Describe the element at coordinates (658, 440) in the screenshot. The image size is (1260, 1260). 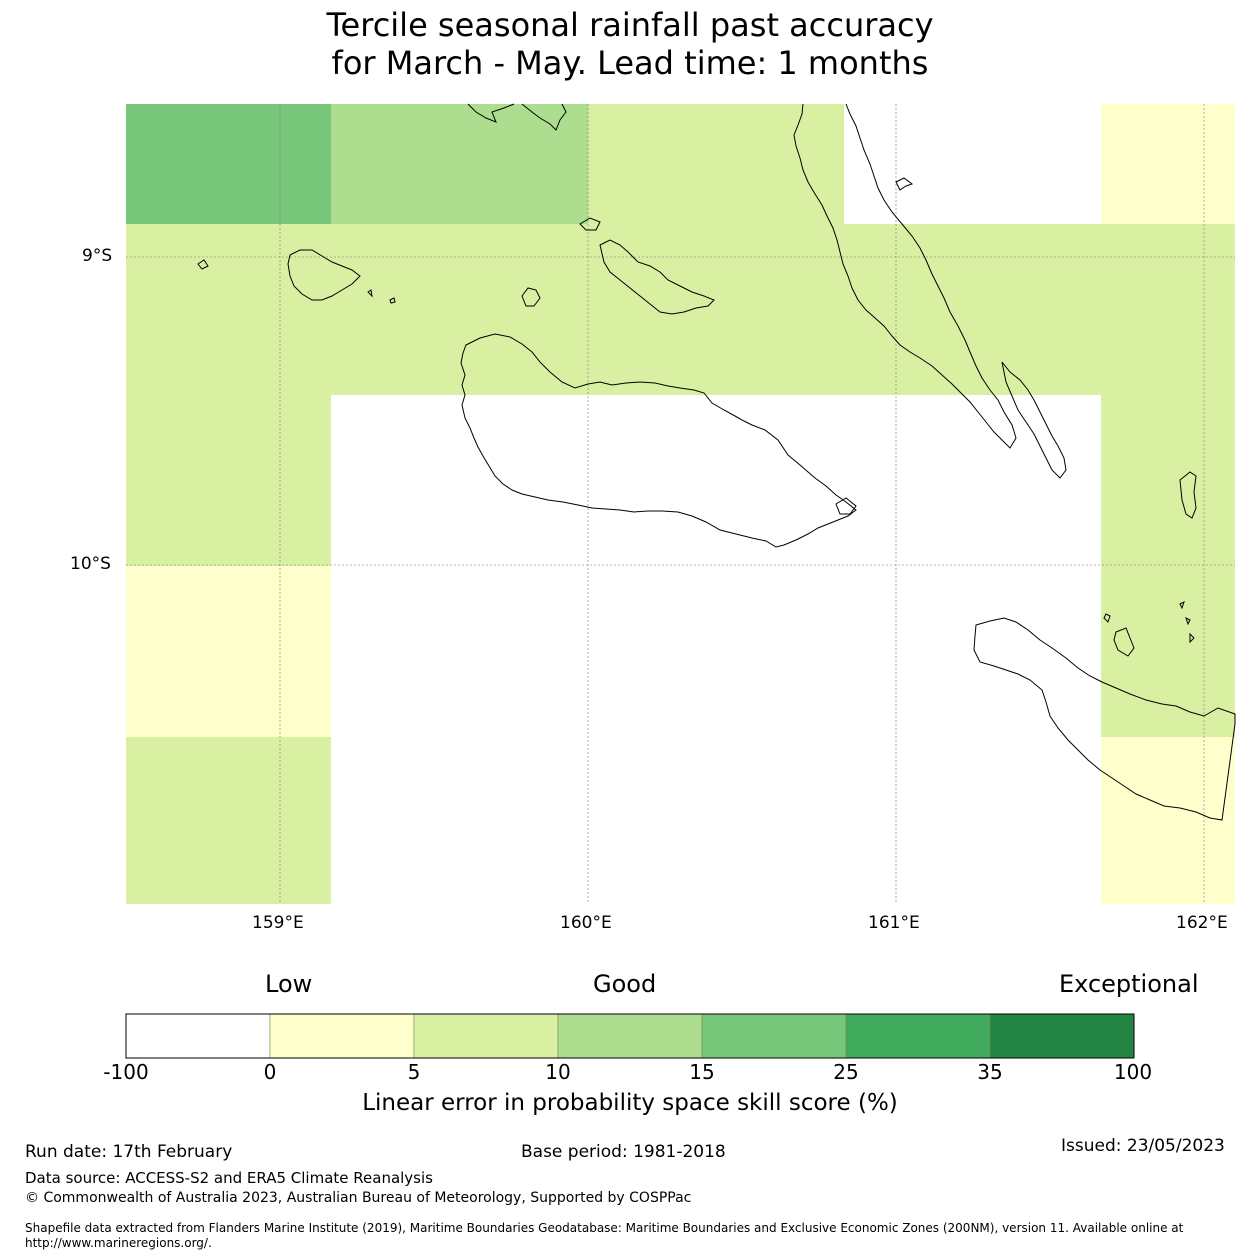
I see `guadalcanal-coast` at that location.